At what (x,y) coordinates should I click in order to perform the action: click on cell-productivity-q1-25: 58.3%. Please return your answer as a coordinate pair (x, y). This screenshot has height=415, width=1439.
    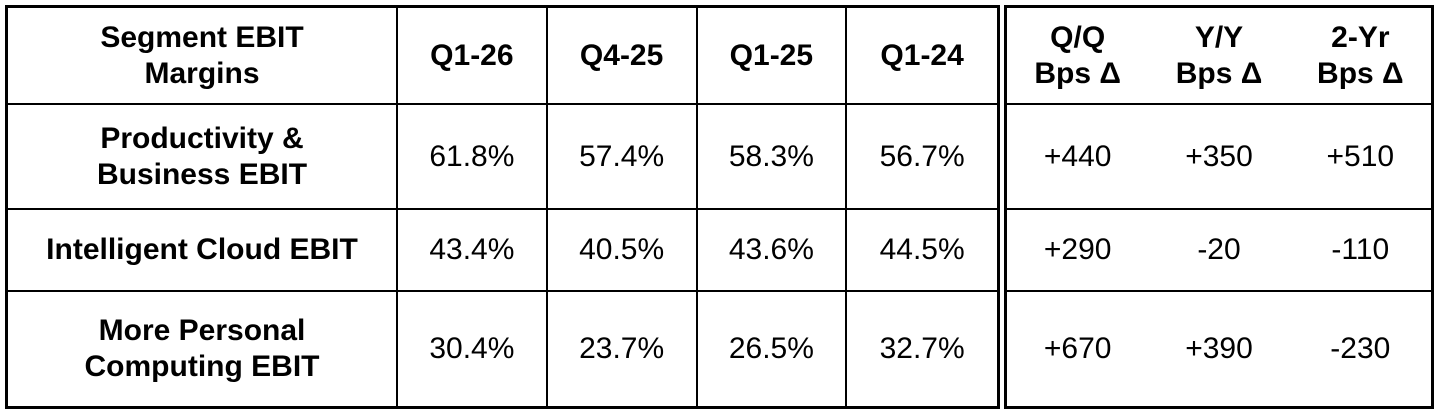
    Looking at the image, I should click on (772, 157).